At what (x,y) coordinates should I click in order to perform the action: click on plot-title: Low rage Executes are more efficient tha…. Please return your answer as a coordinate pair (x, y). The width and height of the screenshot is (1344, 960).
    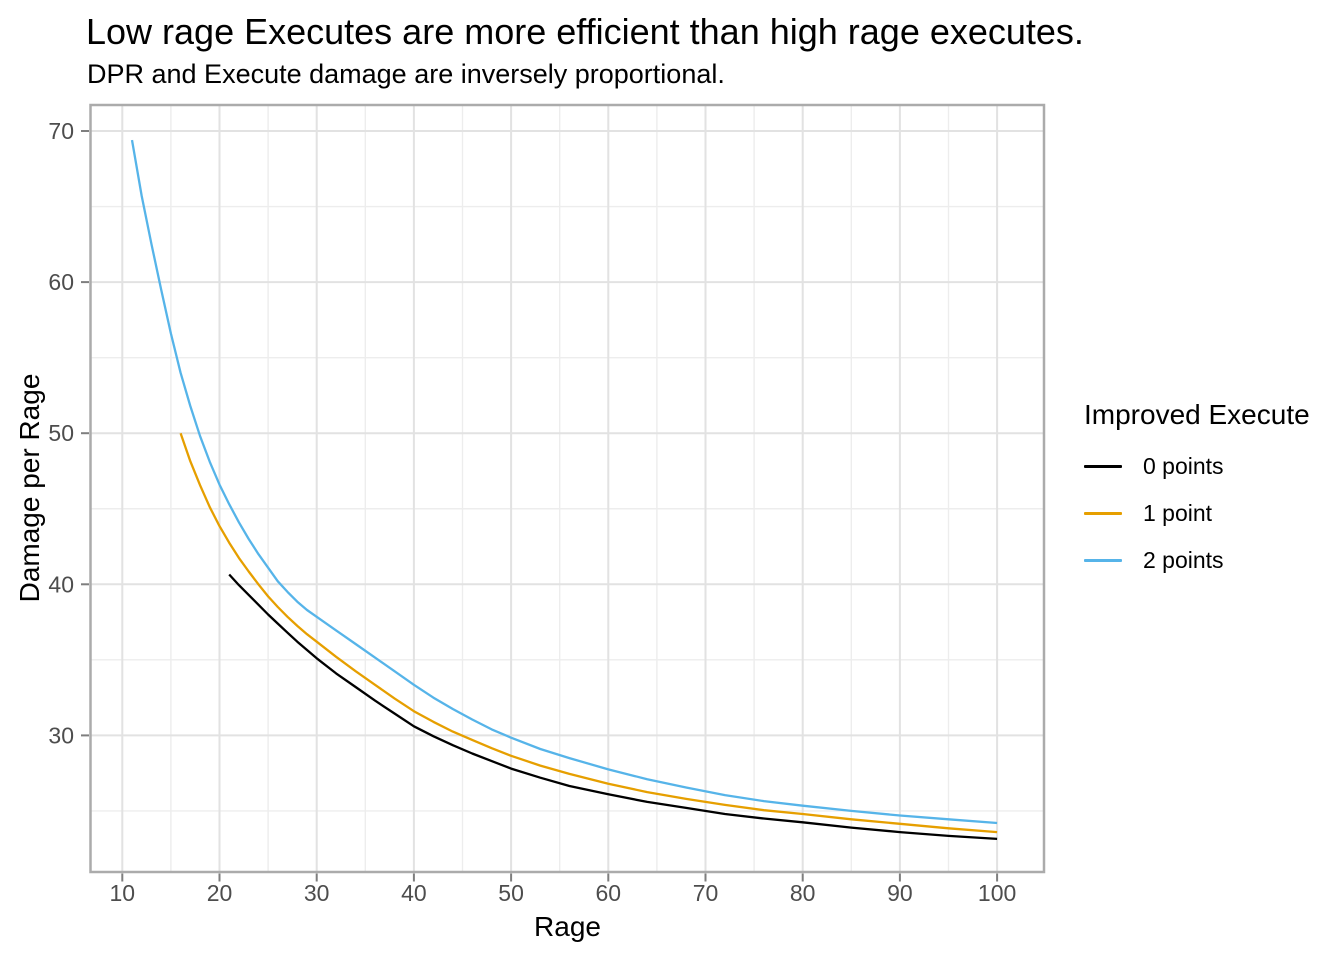
    Looking at the image, I should click on (585, 31).